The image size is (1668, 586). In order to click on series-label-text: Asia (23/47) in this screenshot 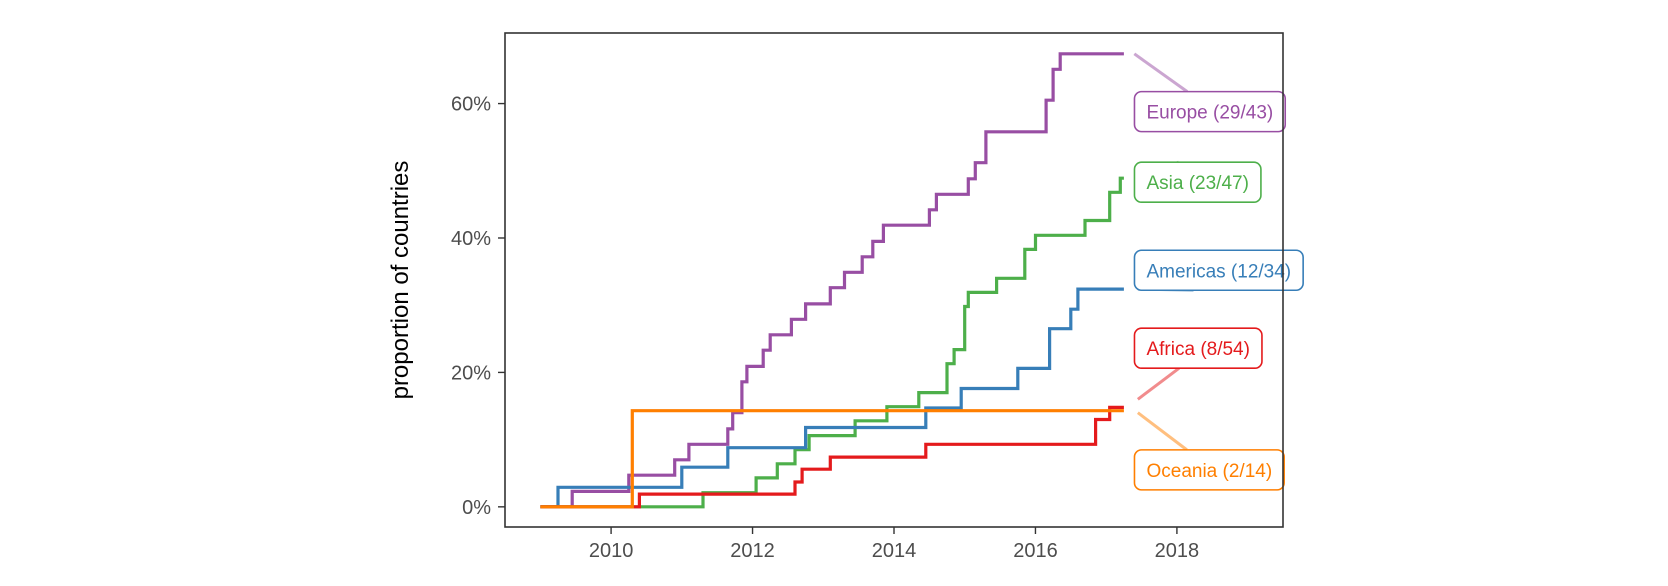, I will do `click(1197, 183)`.